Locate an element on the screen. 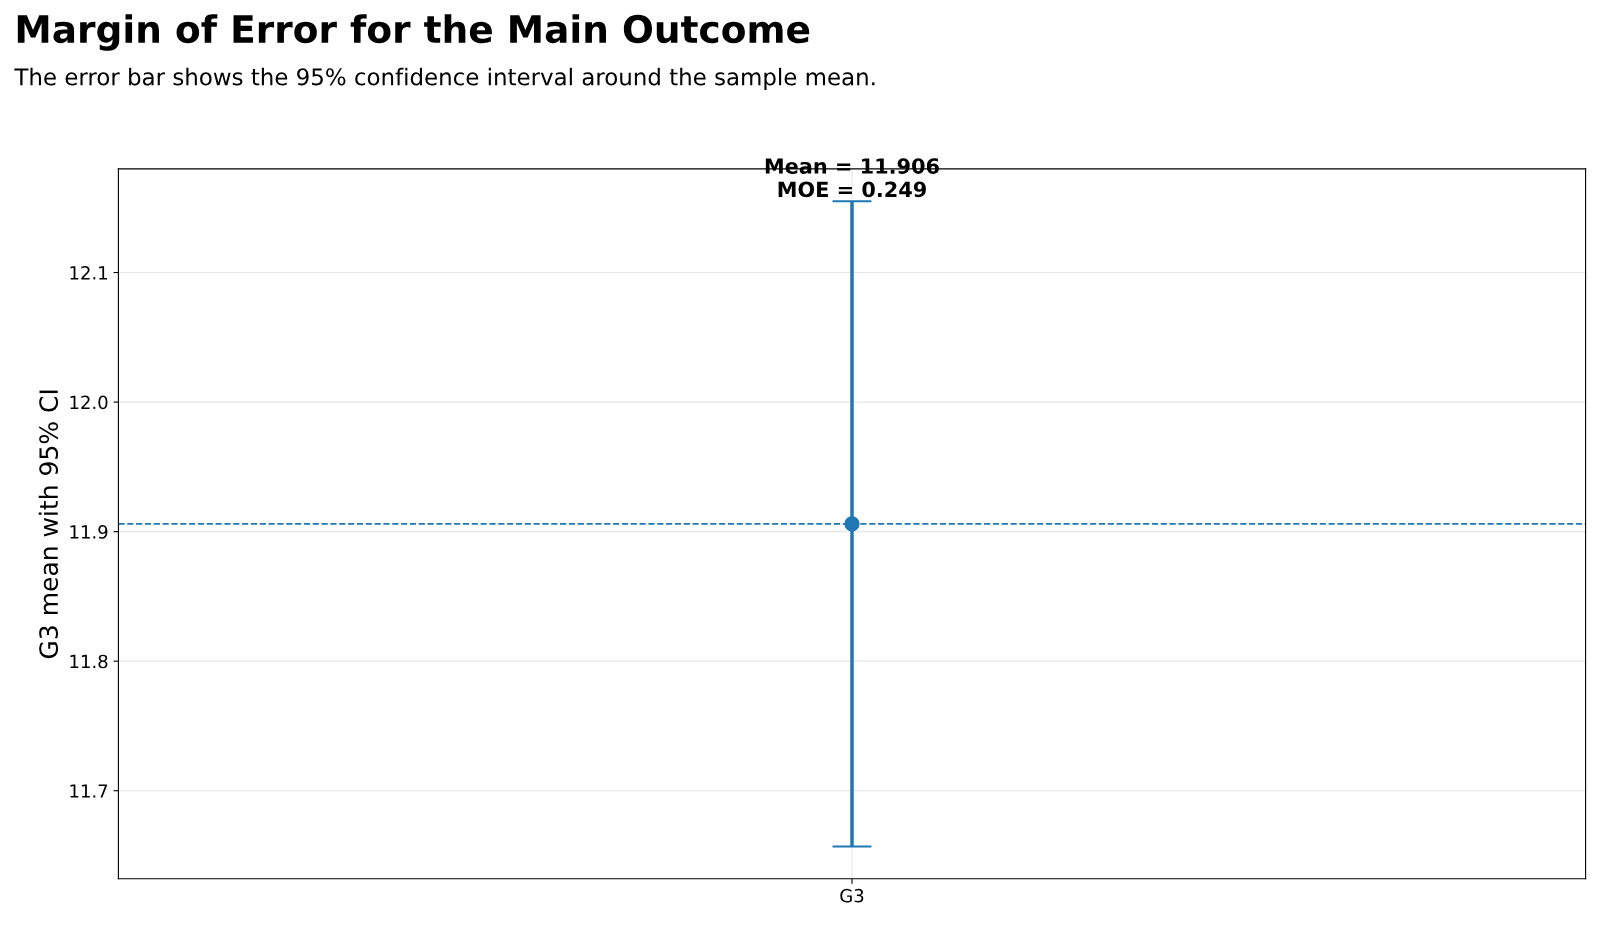 Image resolution: width=1600 pixels, height=928 pixels. chart-title: Margin of Error for the Main Outcome is located at coordinates (413, 32).